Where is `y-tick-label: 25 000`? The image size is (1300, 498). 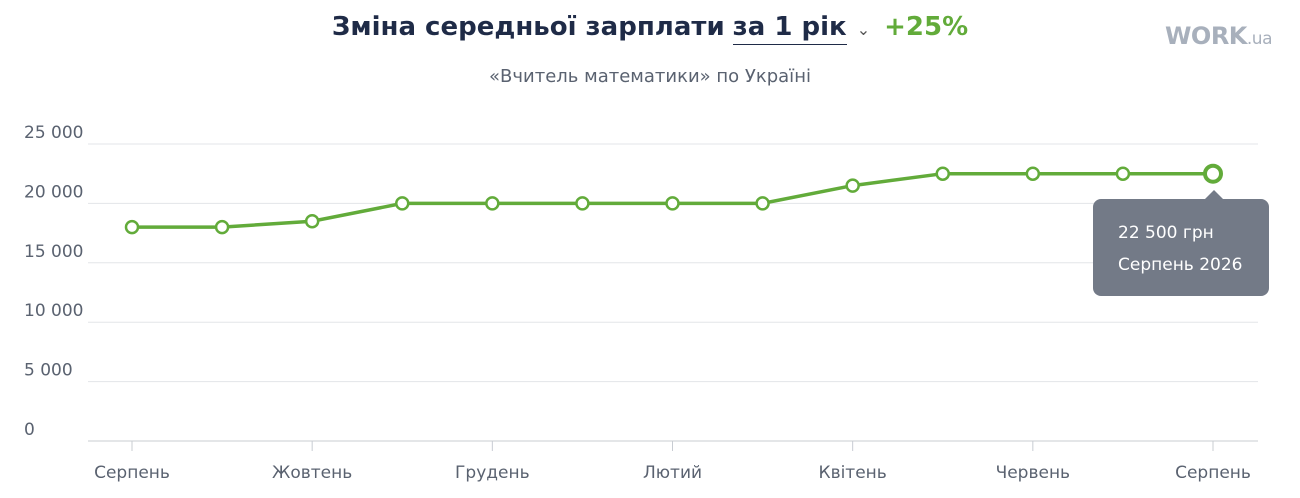
y-tick-label: 25 000 is located at coordinates (53, 133).